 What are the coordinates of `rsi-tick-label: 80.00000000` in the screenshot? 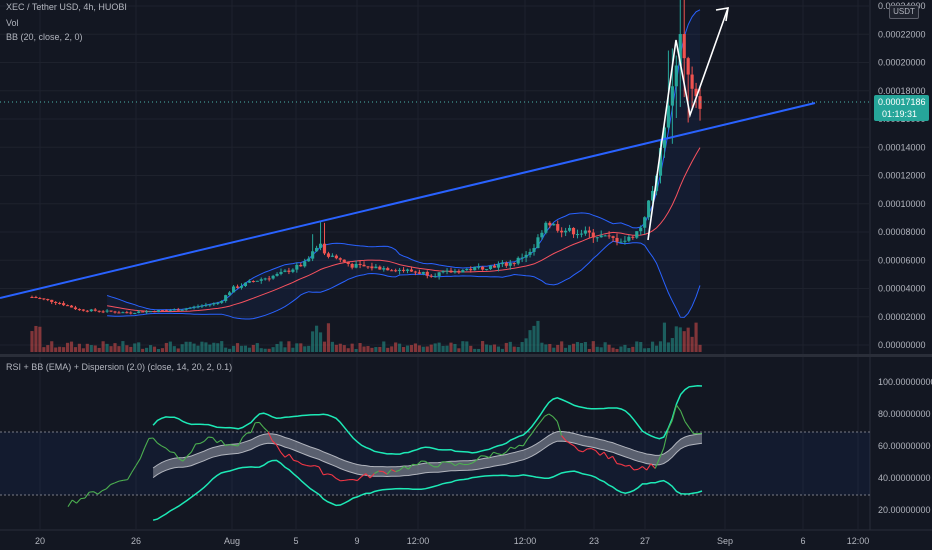 It's located at (904, 414).